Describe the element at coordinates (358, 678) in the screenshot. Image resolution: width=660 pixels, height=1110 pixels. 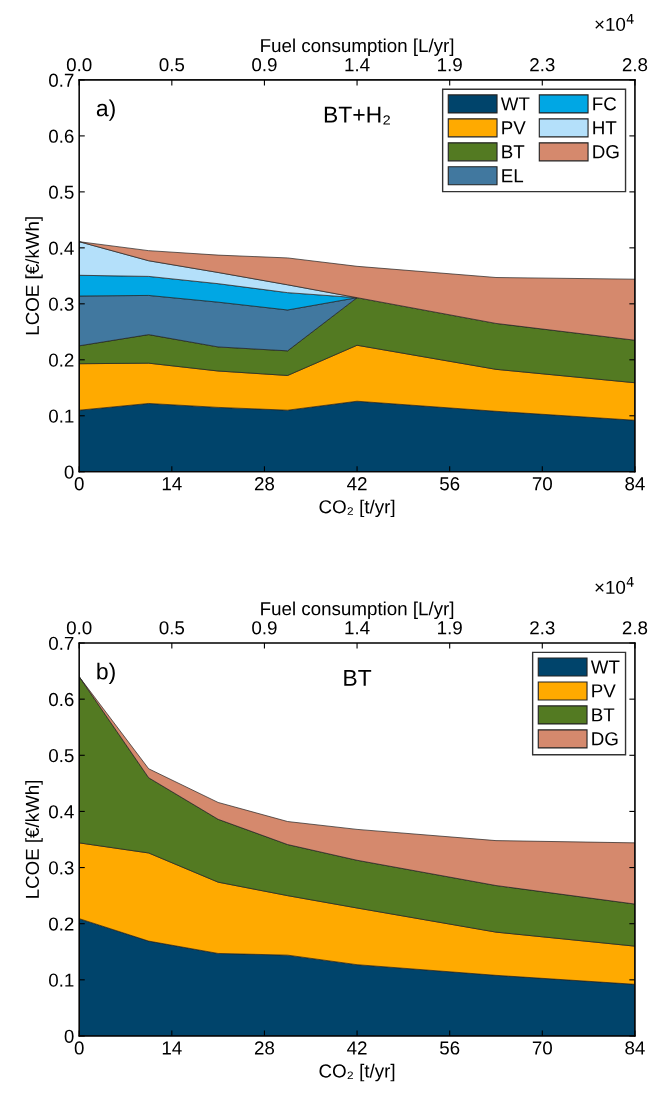
I see `text: BT` at that location.